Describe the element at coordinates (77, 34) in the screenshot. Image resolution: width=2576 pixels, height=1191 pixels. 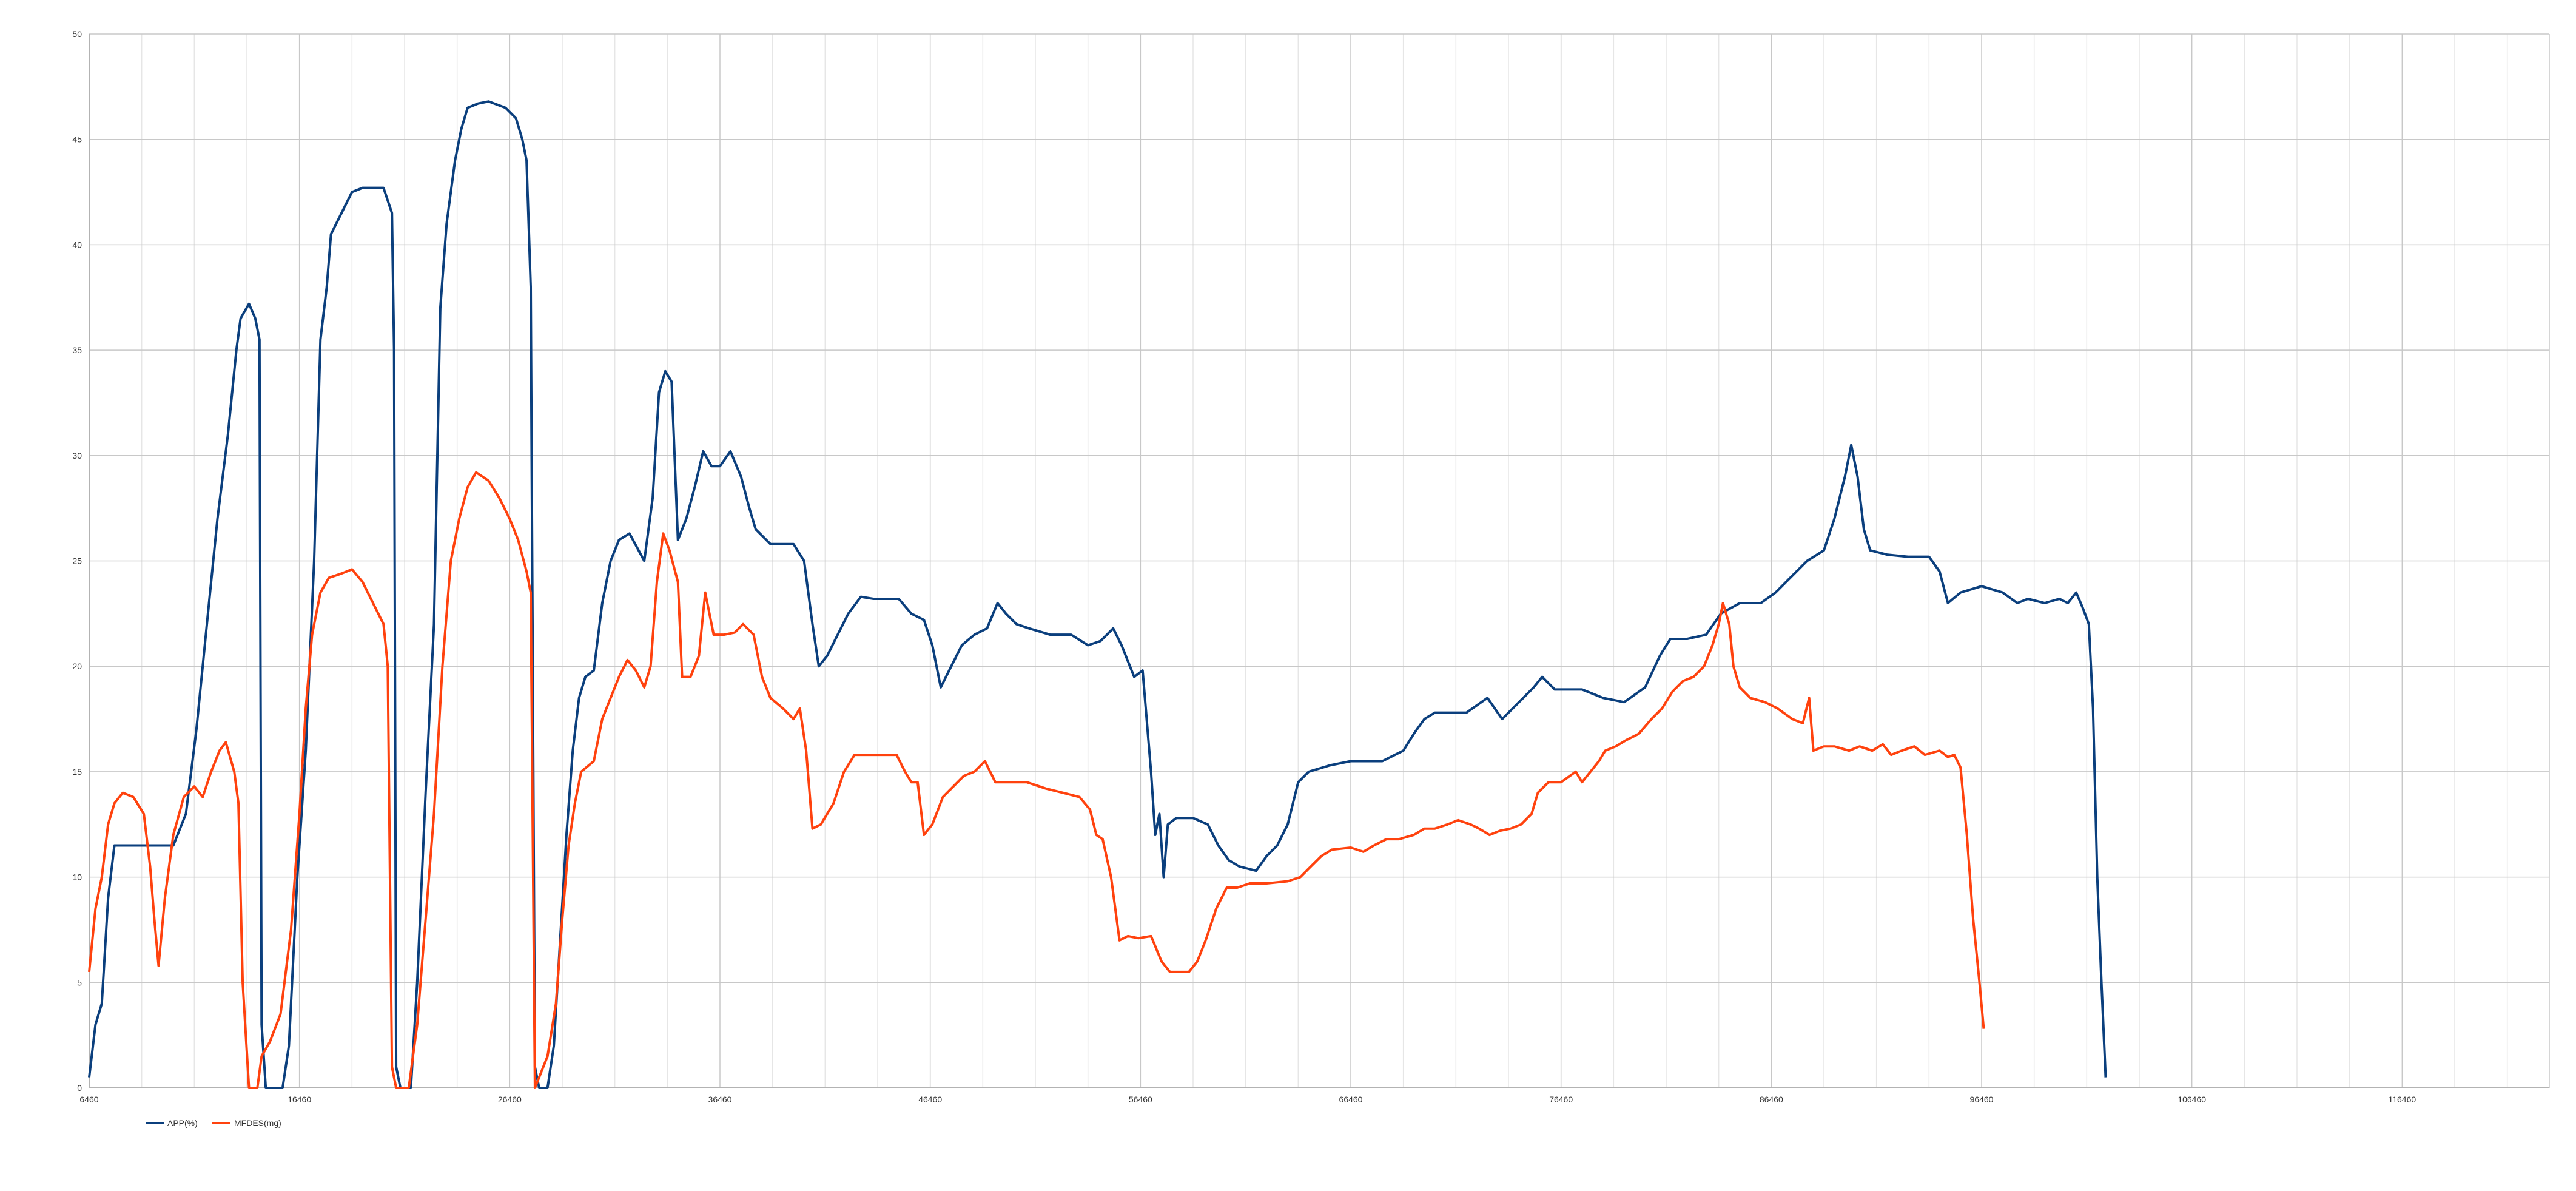
I see `y-tick-label: 50` at that location.